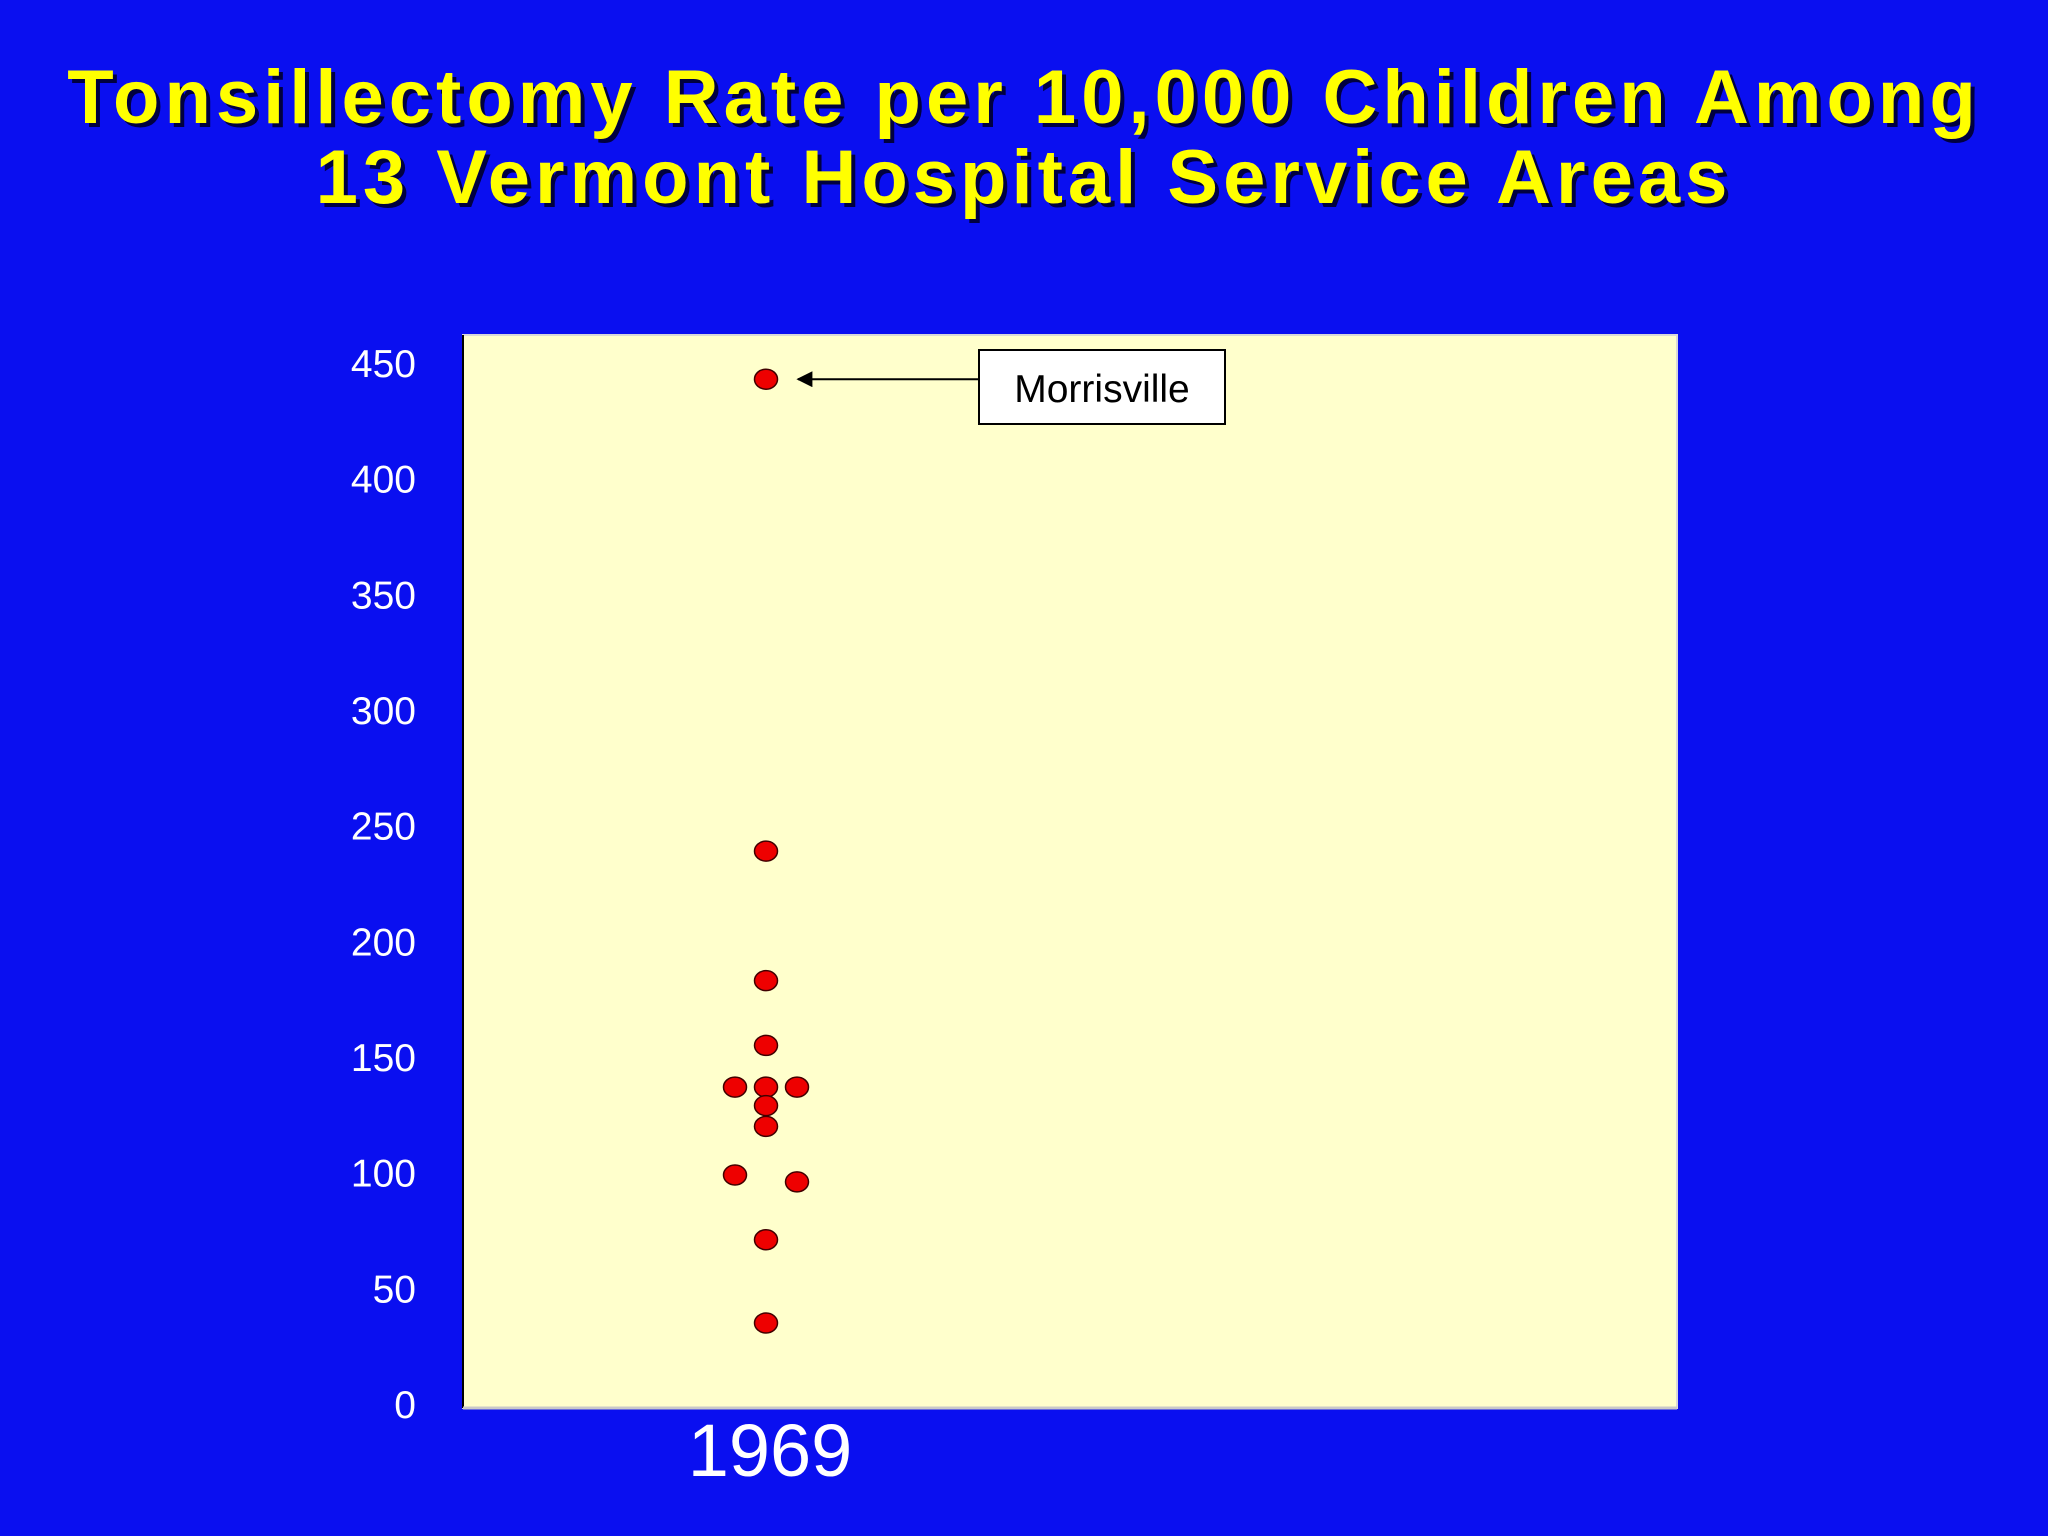 Image resolution: width=2048 pixels, height=1536 pixels. What do you see at coordinates (383, 1174) in the screenshot?
I see `y-tick-label: 100` at bounding box center [383, 1174].